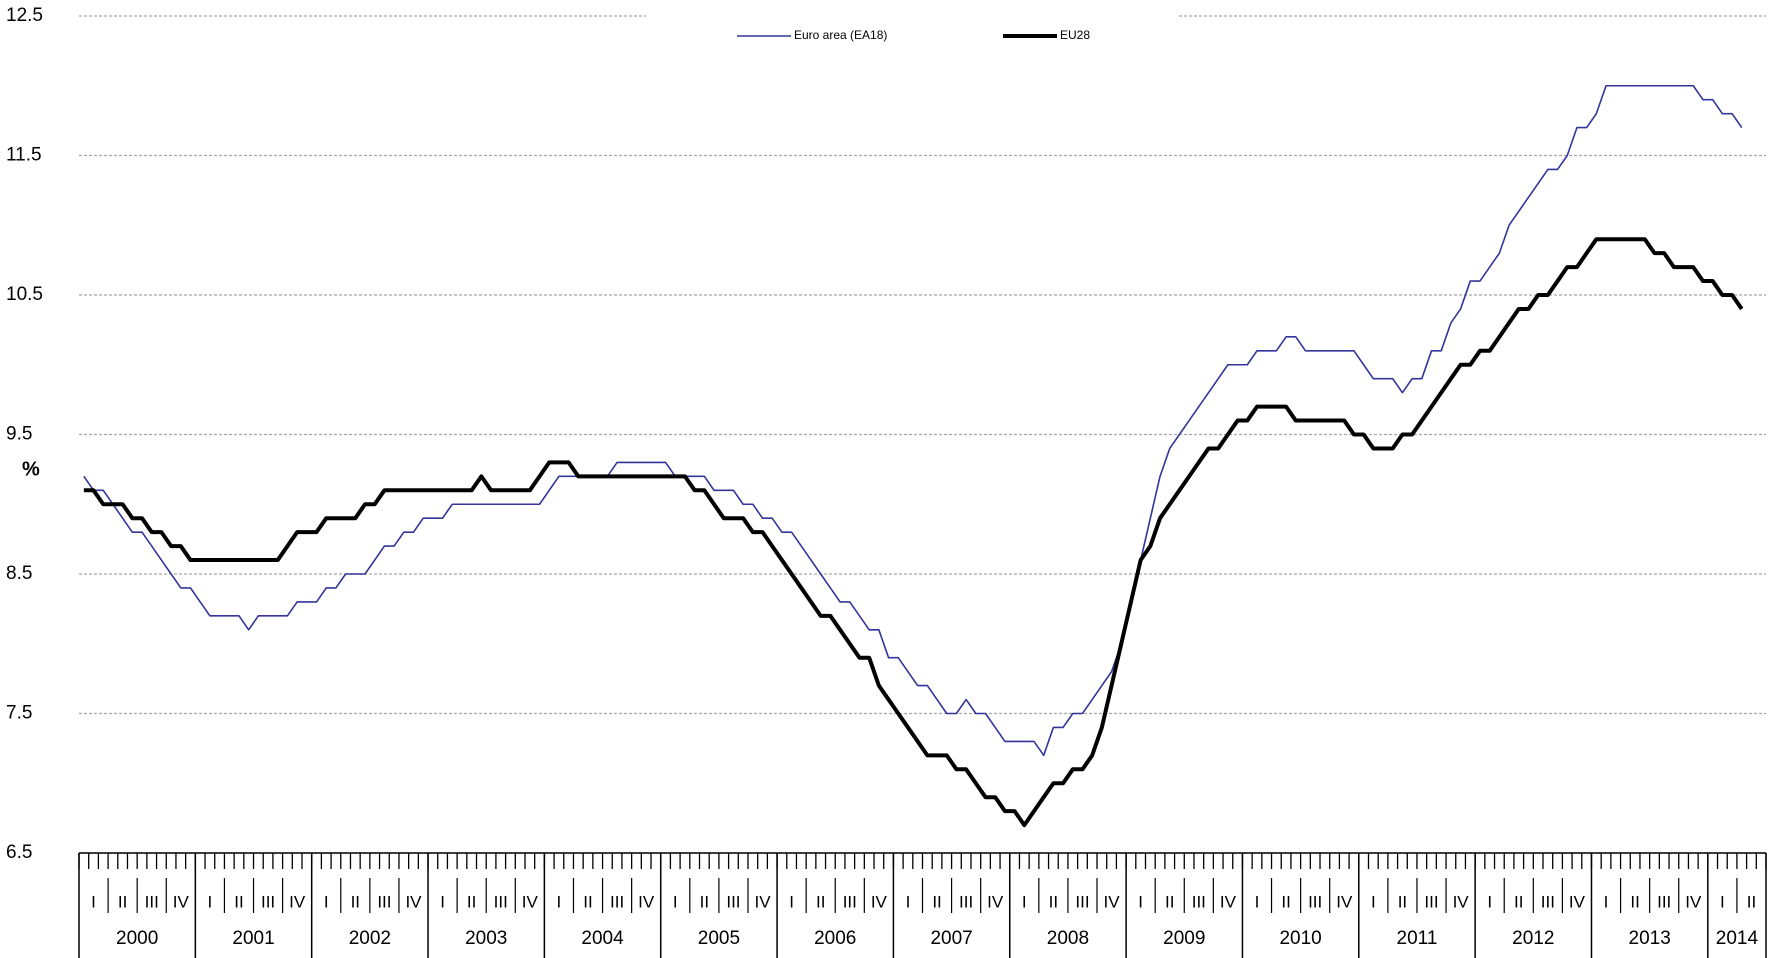 This screenshot has width=1777, height=958. I want to click on y-tick-label: 10.5, so click(24, 294).